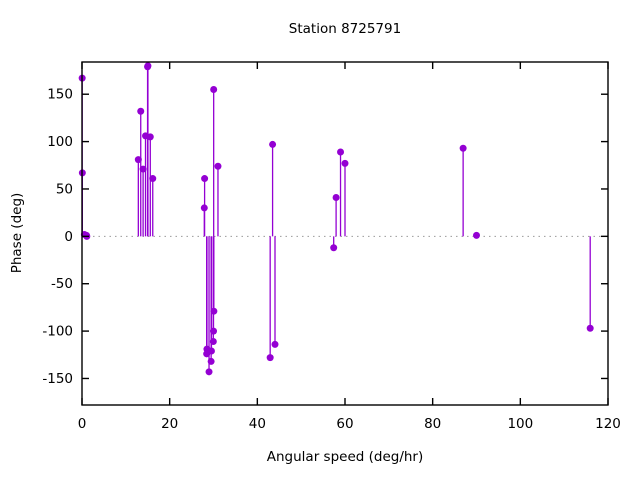  Describe the element at coordinates (520, 424) in the screenshot. I see `x-tick-label: 100` at that location.